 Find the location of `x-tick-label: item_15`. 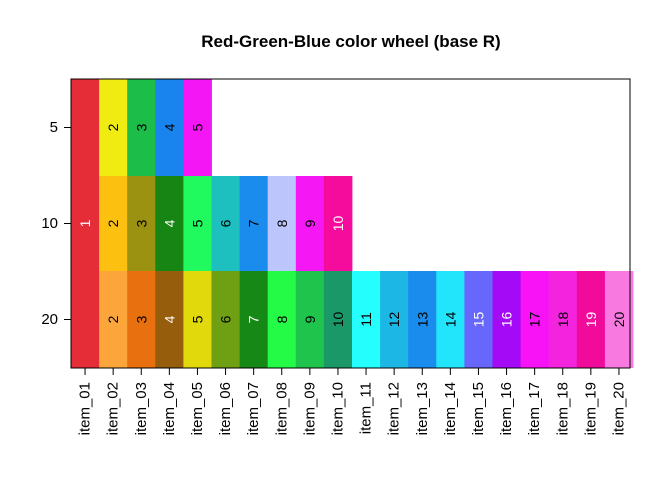

x-tick-label: item_15 is located at coordinates (478, 408).